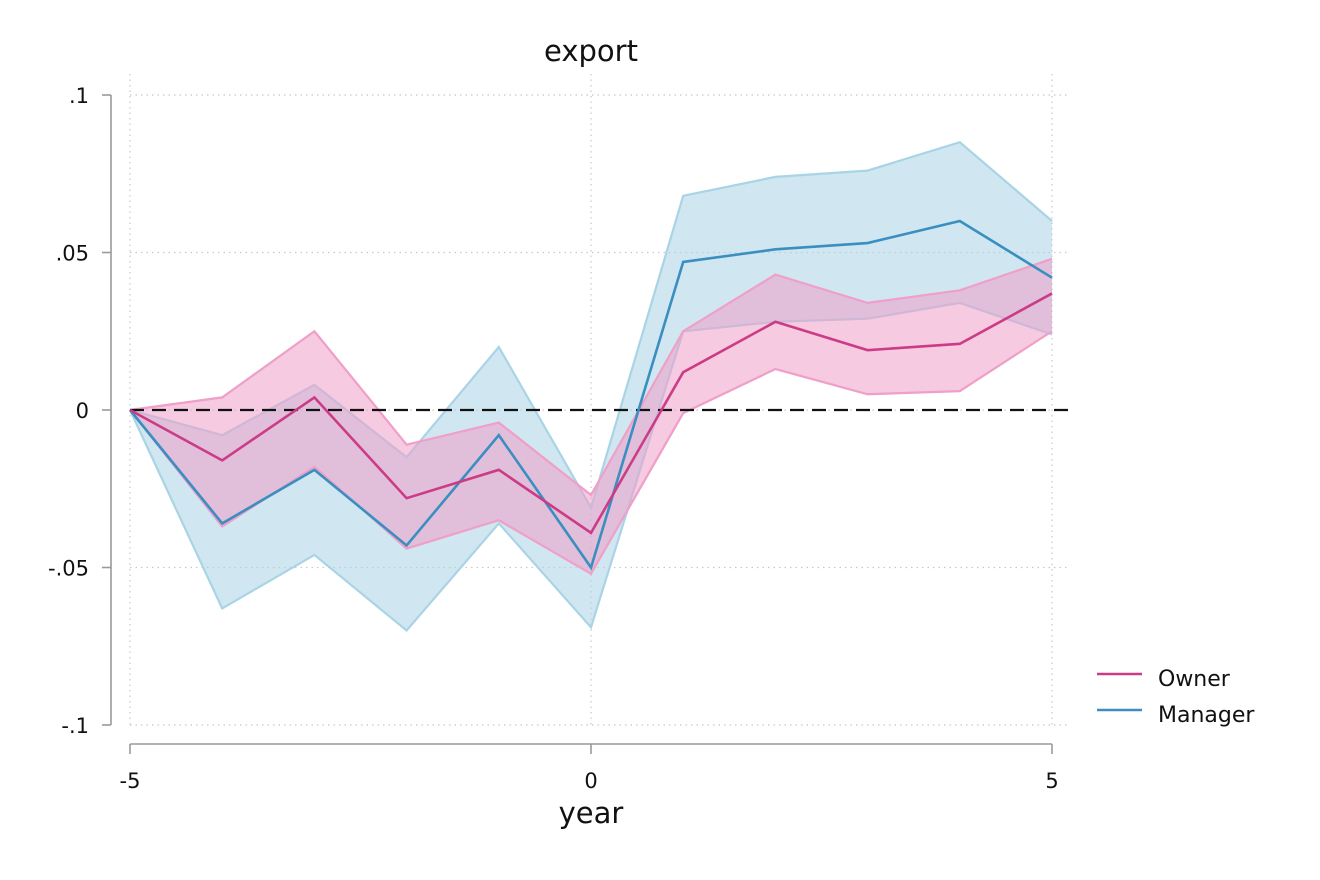 This screenshot has width=1320, height=880. Describe the element at coordinates (68, 569) in the screenshot. I see `y-tick-label-1: -.05` at that location.